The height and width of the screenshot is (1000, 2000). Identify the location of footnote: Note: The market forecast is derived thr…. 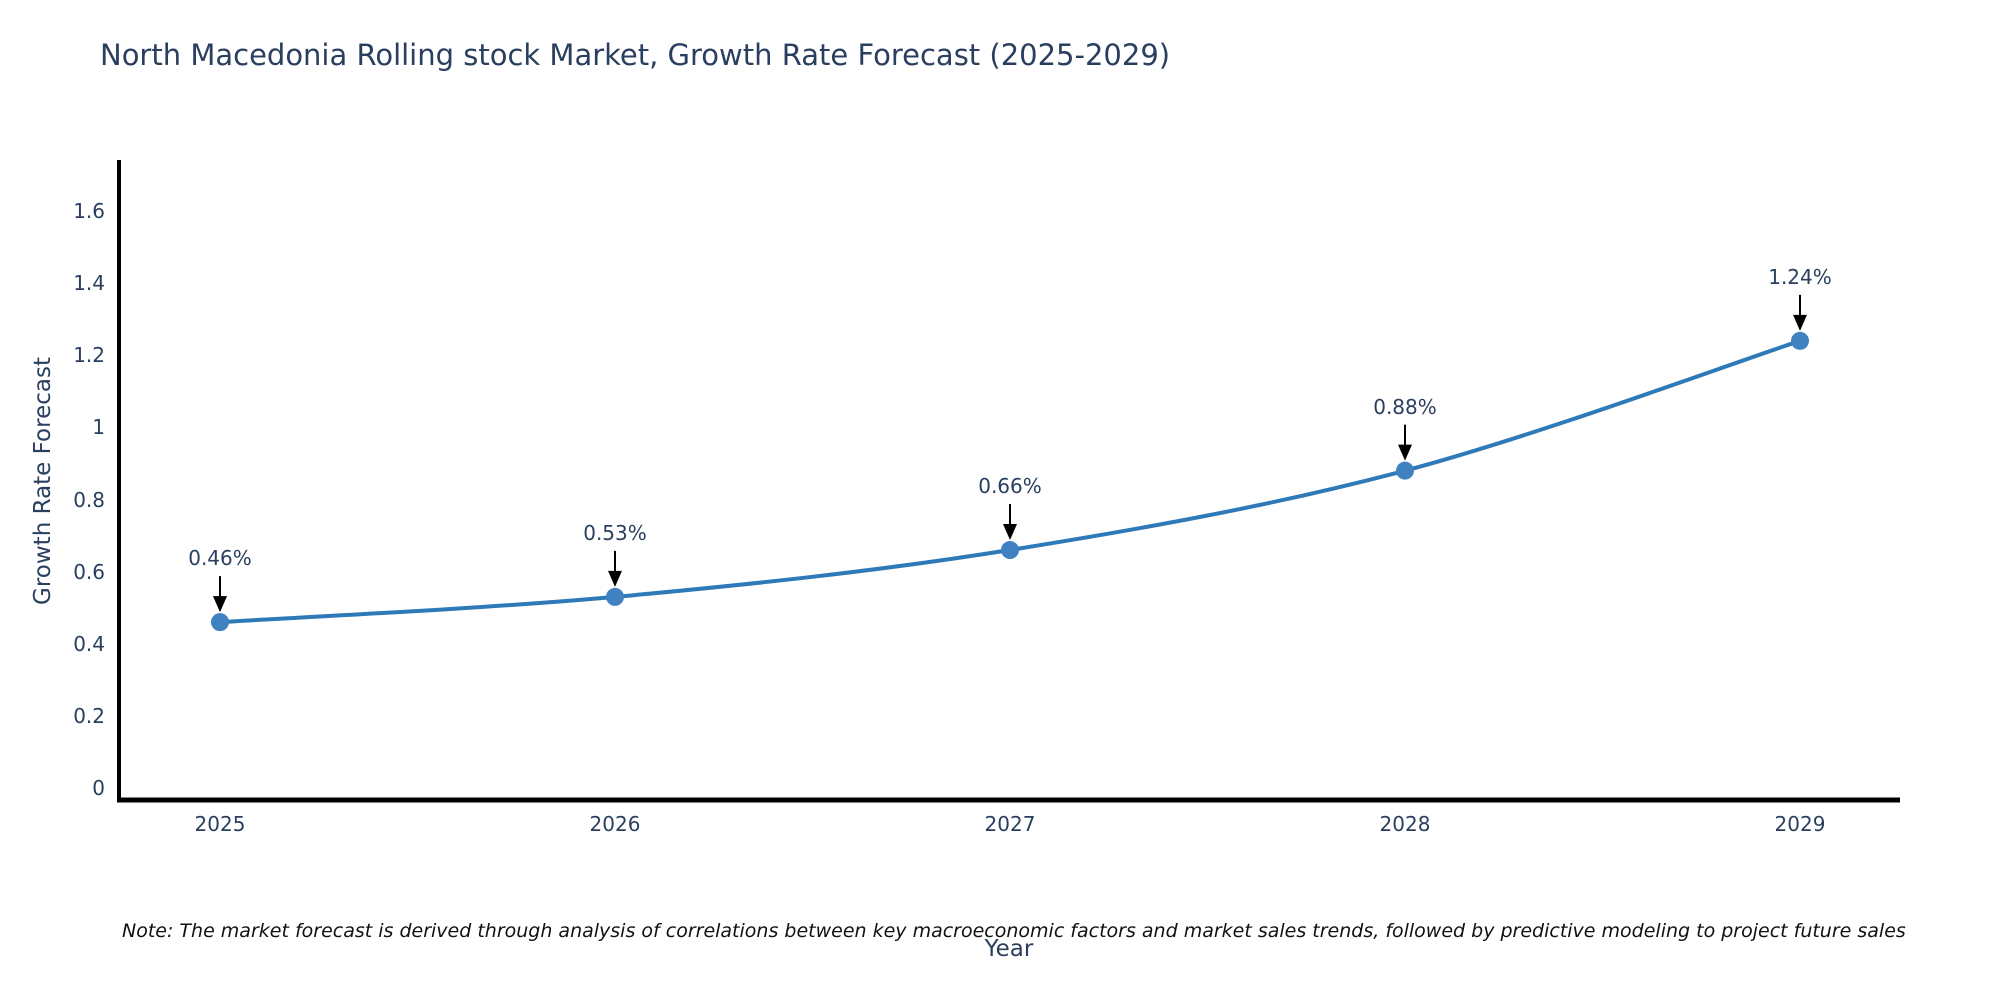
(1014, 931).